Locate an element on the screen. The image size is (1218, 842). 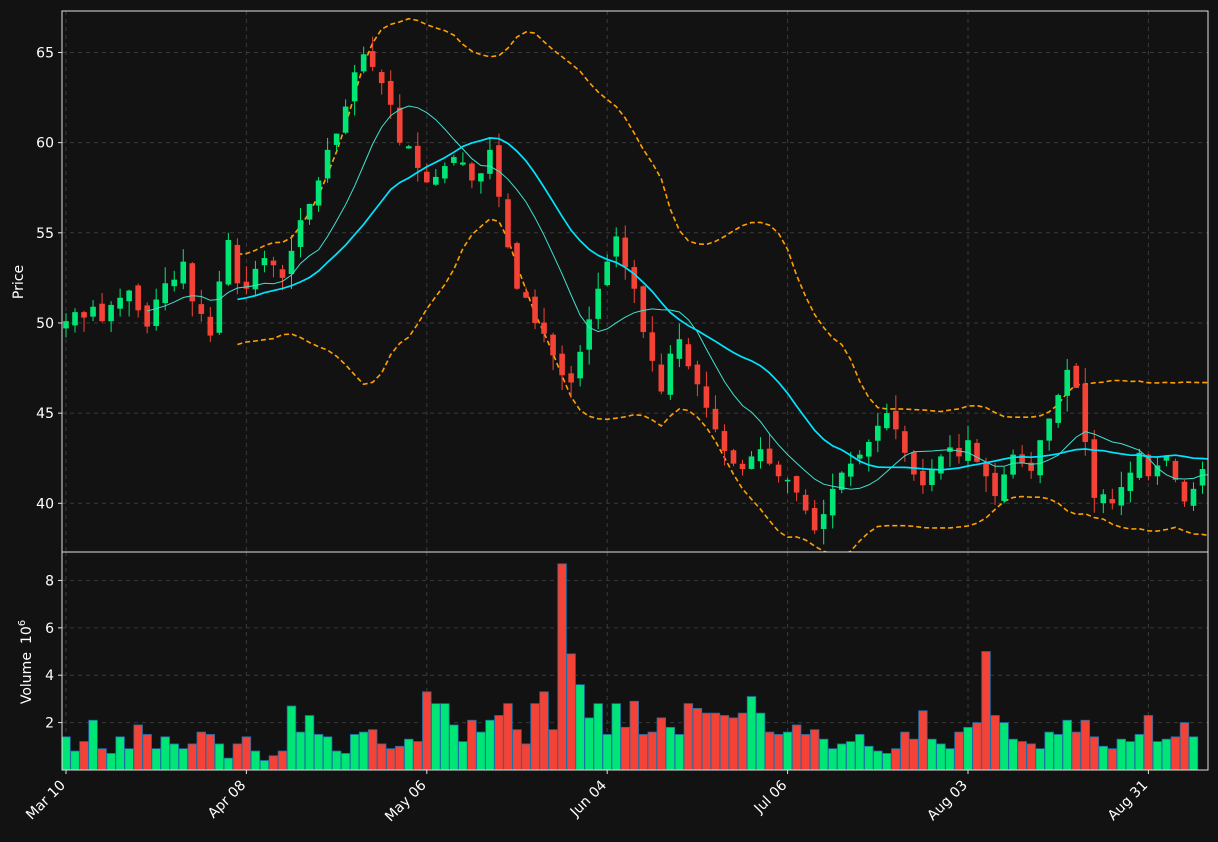
price-tick-label: 65 is located at coordinates (45, 53).